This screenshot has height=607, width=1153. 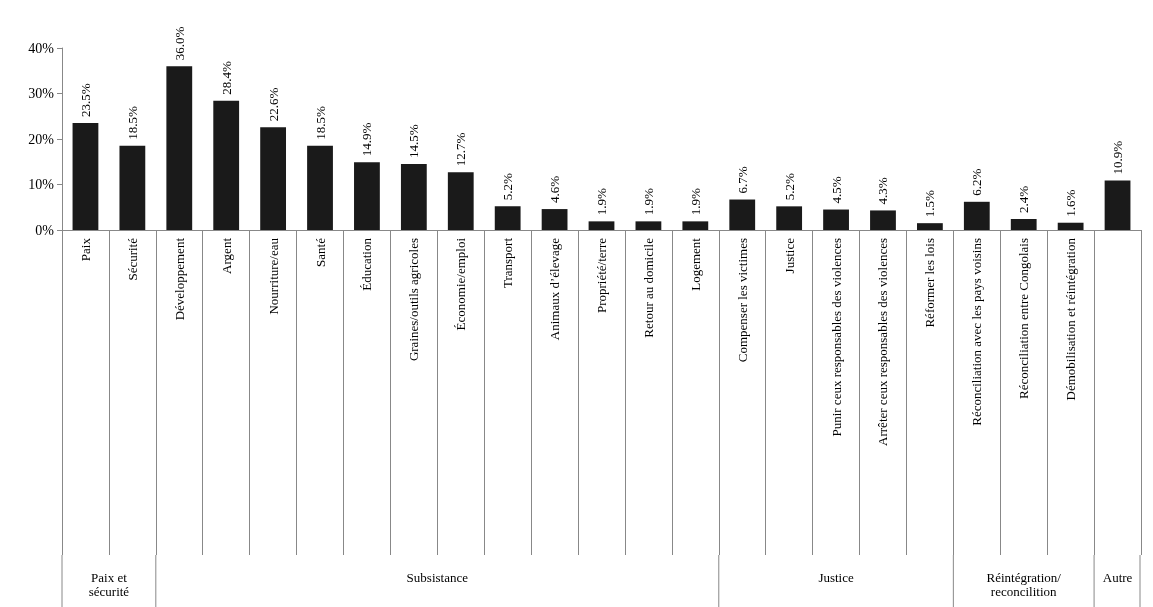 What do you see at coordinates (85, 249) in the screenshot?
I see `x-tick-label: Paix` at bounding box center [85, 249].